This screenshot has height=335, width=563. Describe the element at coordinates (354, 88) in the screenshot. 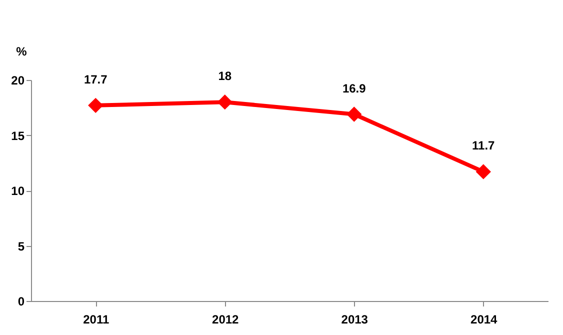

I see `data-label: 16.9` at that location.